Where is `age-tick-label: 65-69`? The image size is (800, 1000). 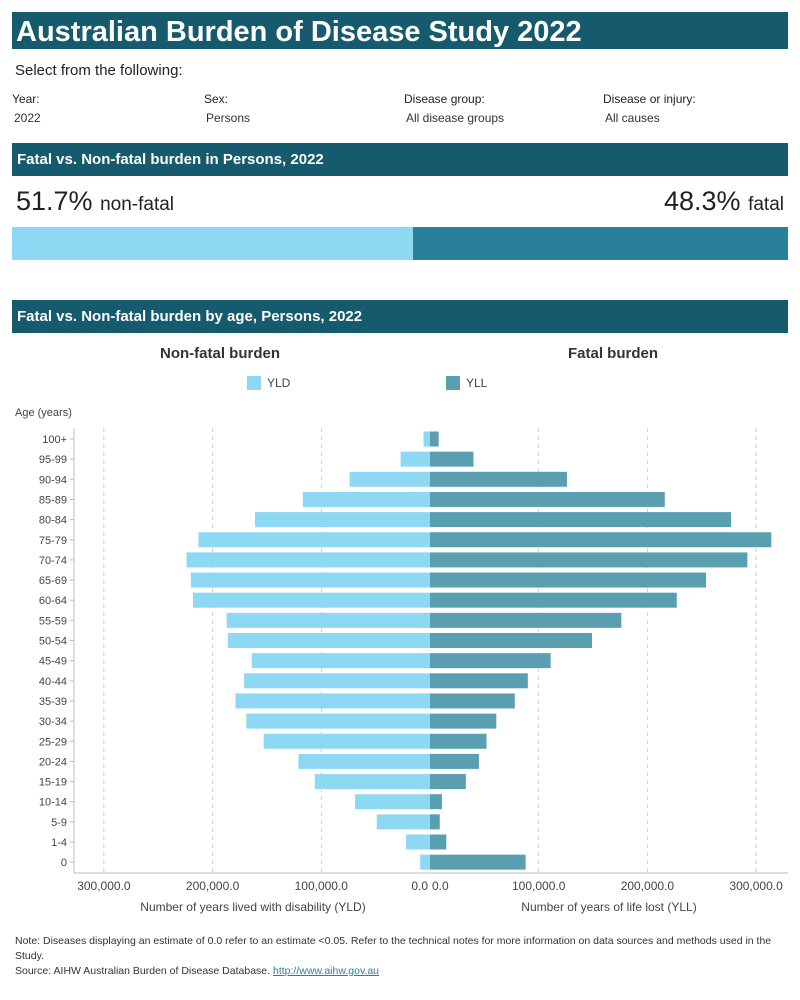 age-tick-label: 65-69 is located at coordinates (53, 581).